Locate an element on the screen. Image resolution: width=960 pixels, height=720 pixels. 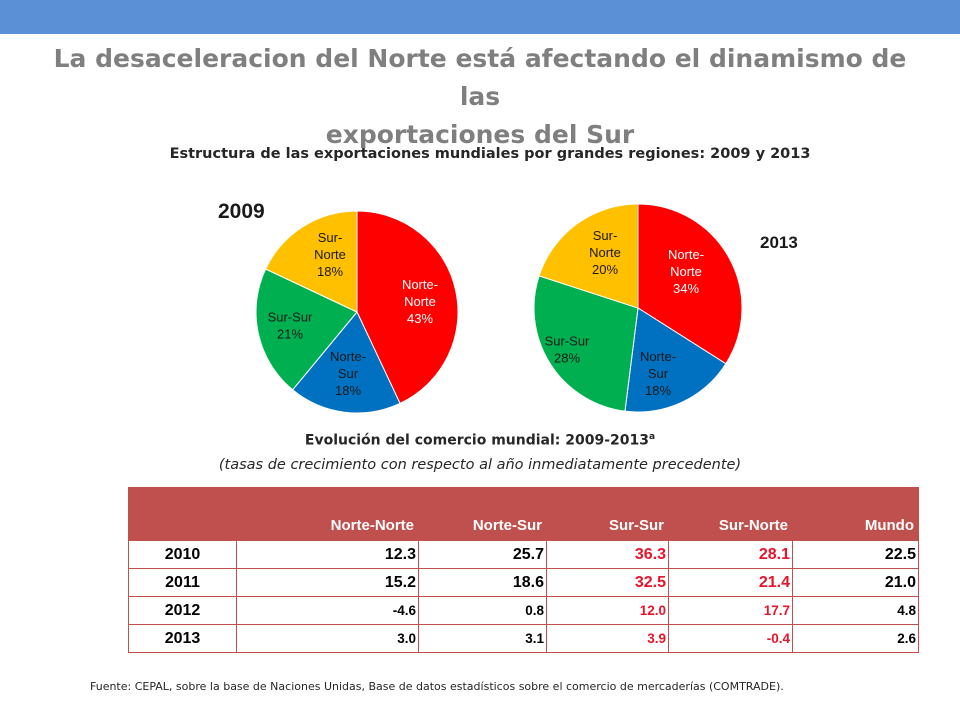
cell-sur-norte: 17.7 is located at coordinates (730, 610).